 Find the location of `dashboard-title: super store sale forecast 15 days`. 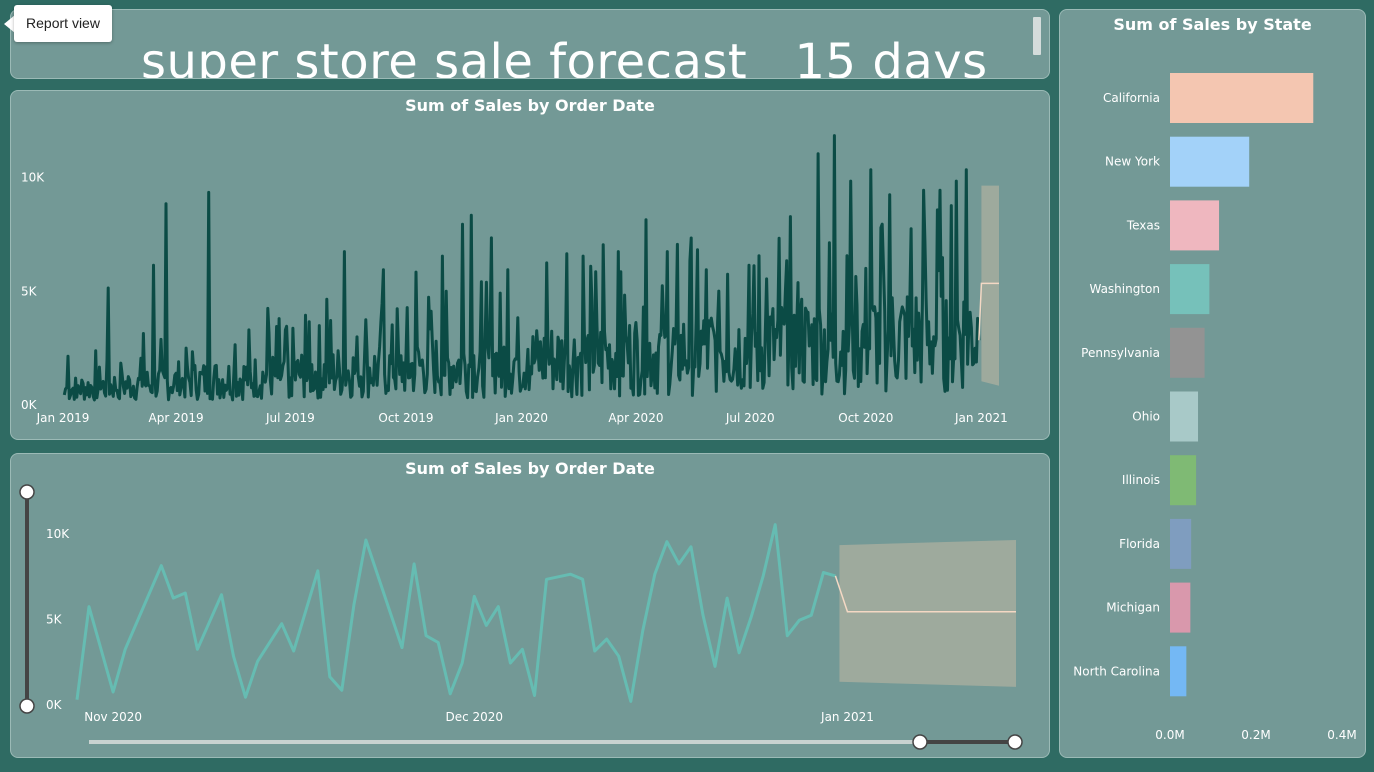

dashboard-title: super store sale forecast 15 days is located at coordinates (564, 56).